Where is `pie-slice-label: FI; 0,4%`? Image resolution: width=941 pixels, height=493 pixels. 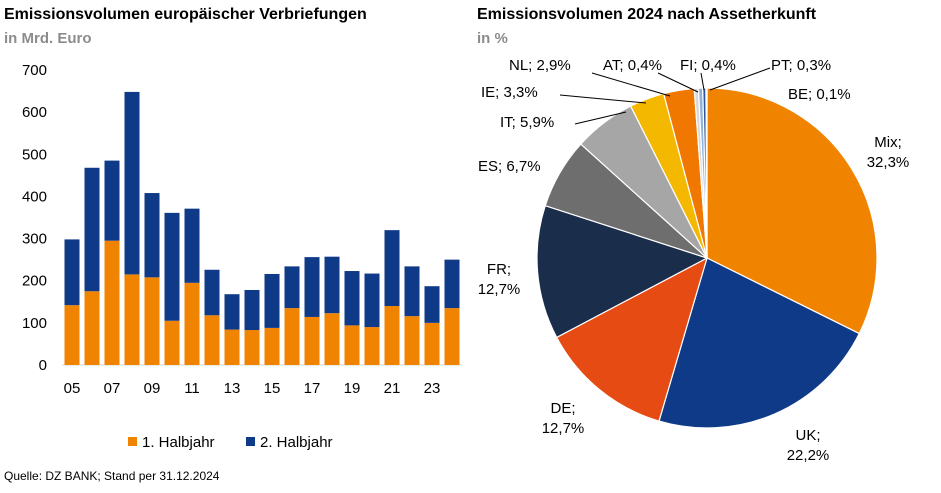
pie-slice-label: FI; 0,4% is located at coordinates (708, 65).